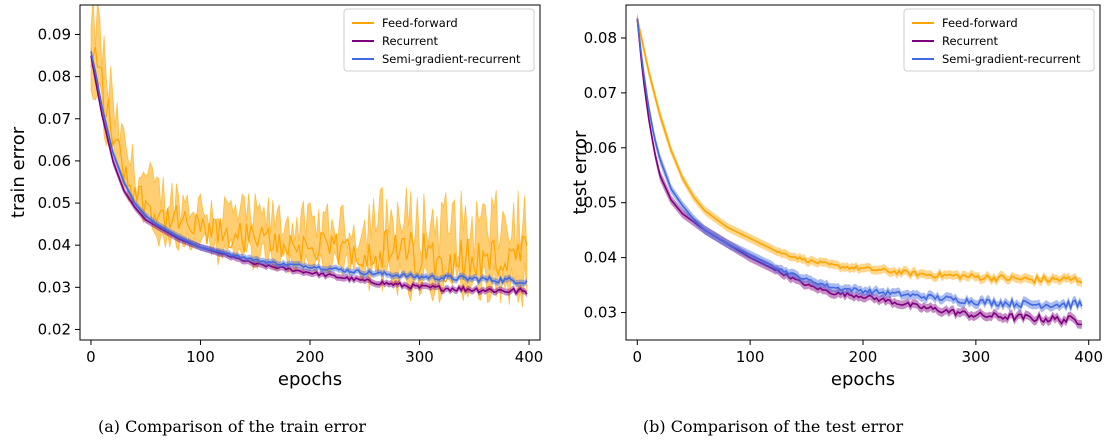 The width and height of the screenshot is (1105, 444). I want to click on figure-caption: (a) Comparison of the train error, so click(232, 426).